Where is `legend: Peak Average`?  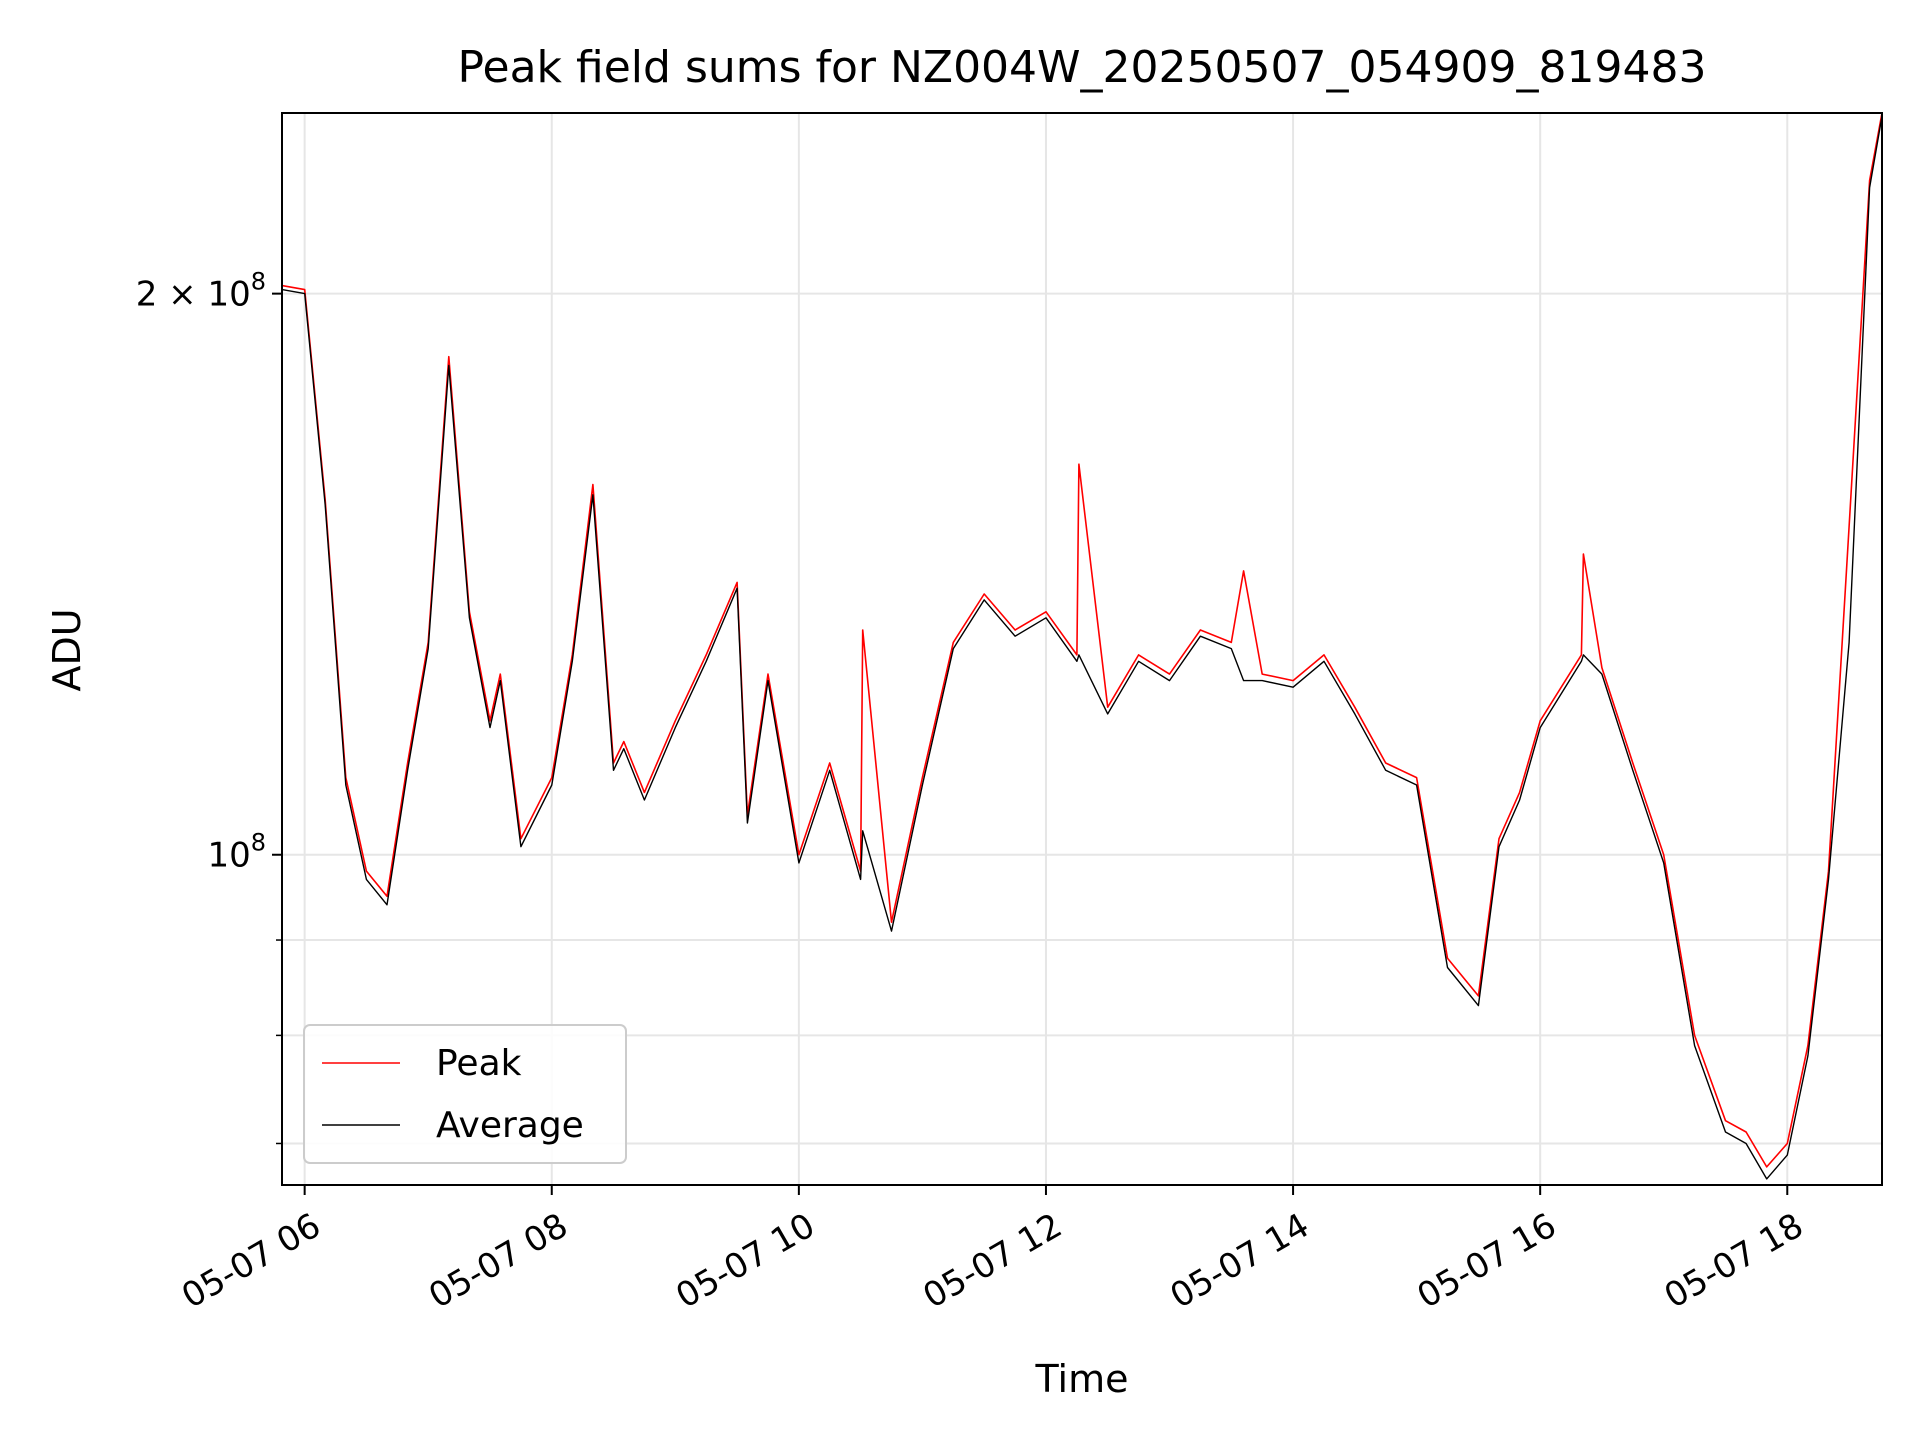
legend: Peak Average is located at coordinates (465, 1094).